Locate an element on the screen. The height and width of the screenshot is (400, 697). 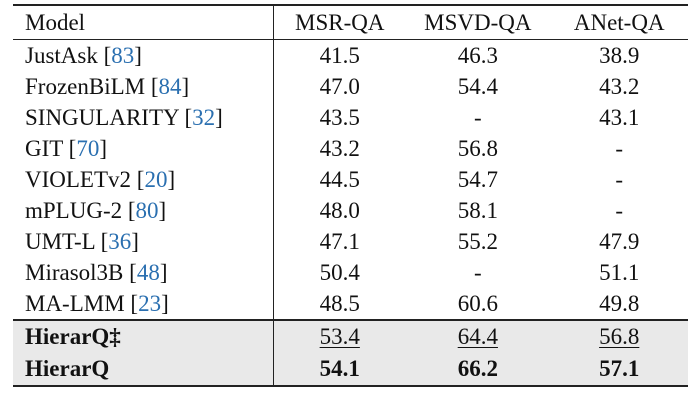
score-cell: 60.6 is located at coordinates (477, 303).